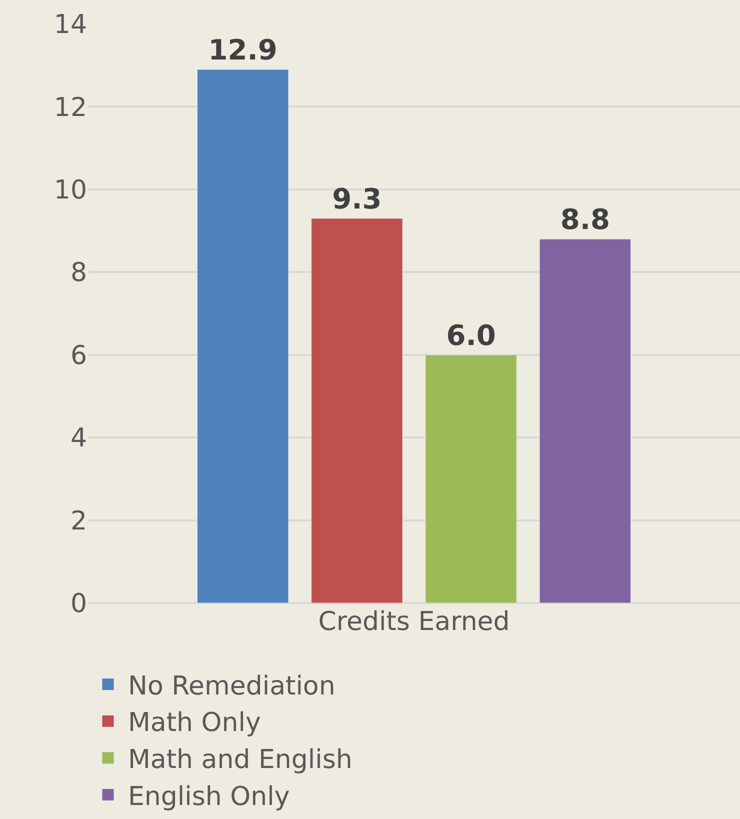 The width and height of the screenshot is (740, 819). I want to click on data-label: 6.0, so click(471, 335).